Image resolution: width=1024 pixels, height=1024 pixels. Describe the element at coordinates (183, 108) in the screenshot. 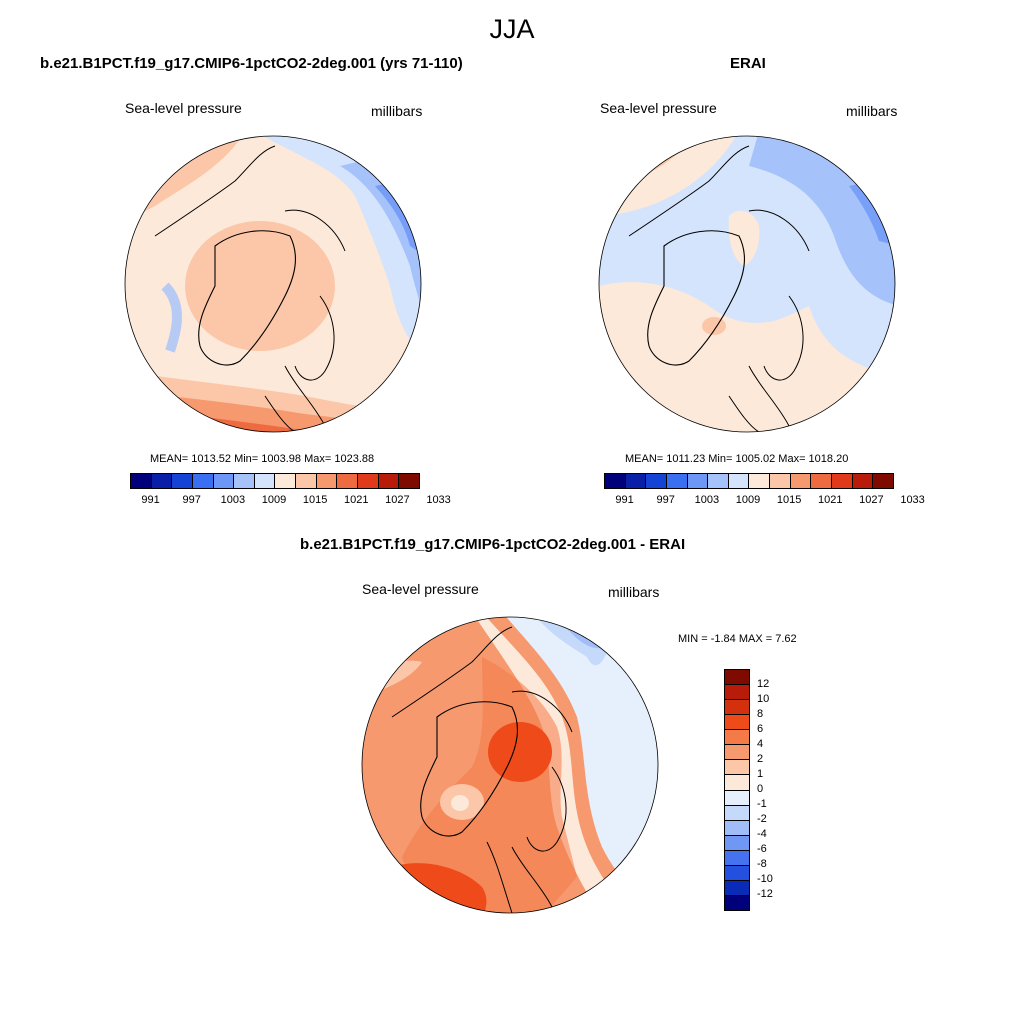

I see `panel-1-variable: Sea-level pressure` at that location.